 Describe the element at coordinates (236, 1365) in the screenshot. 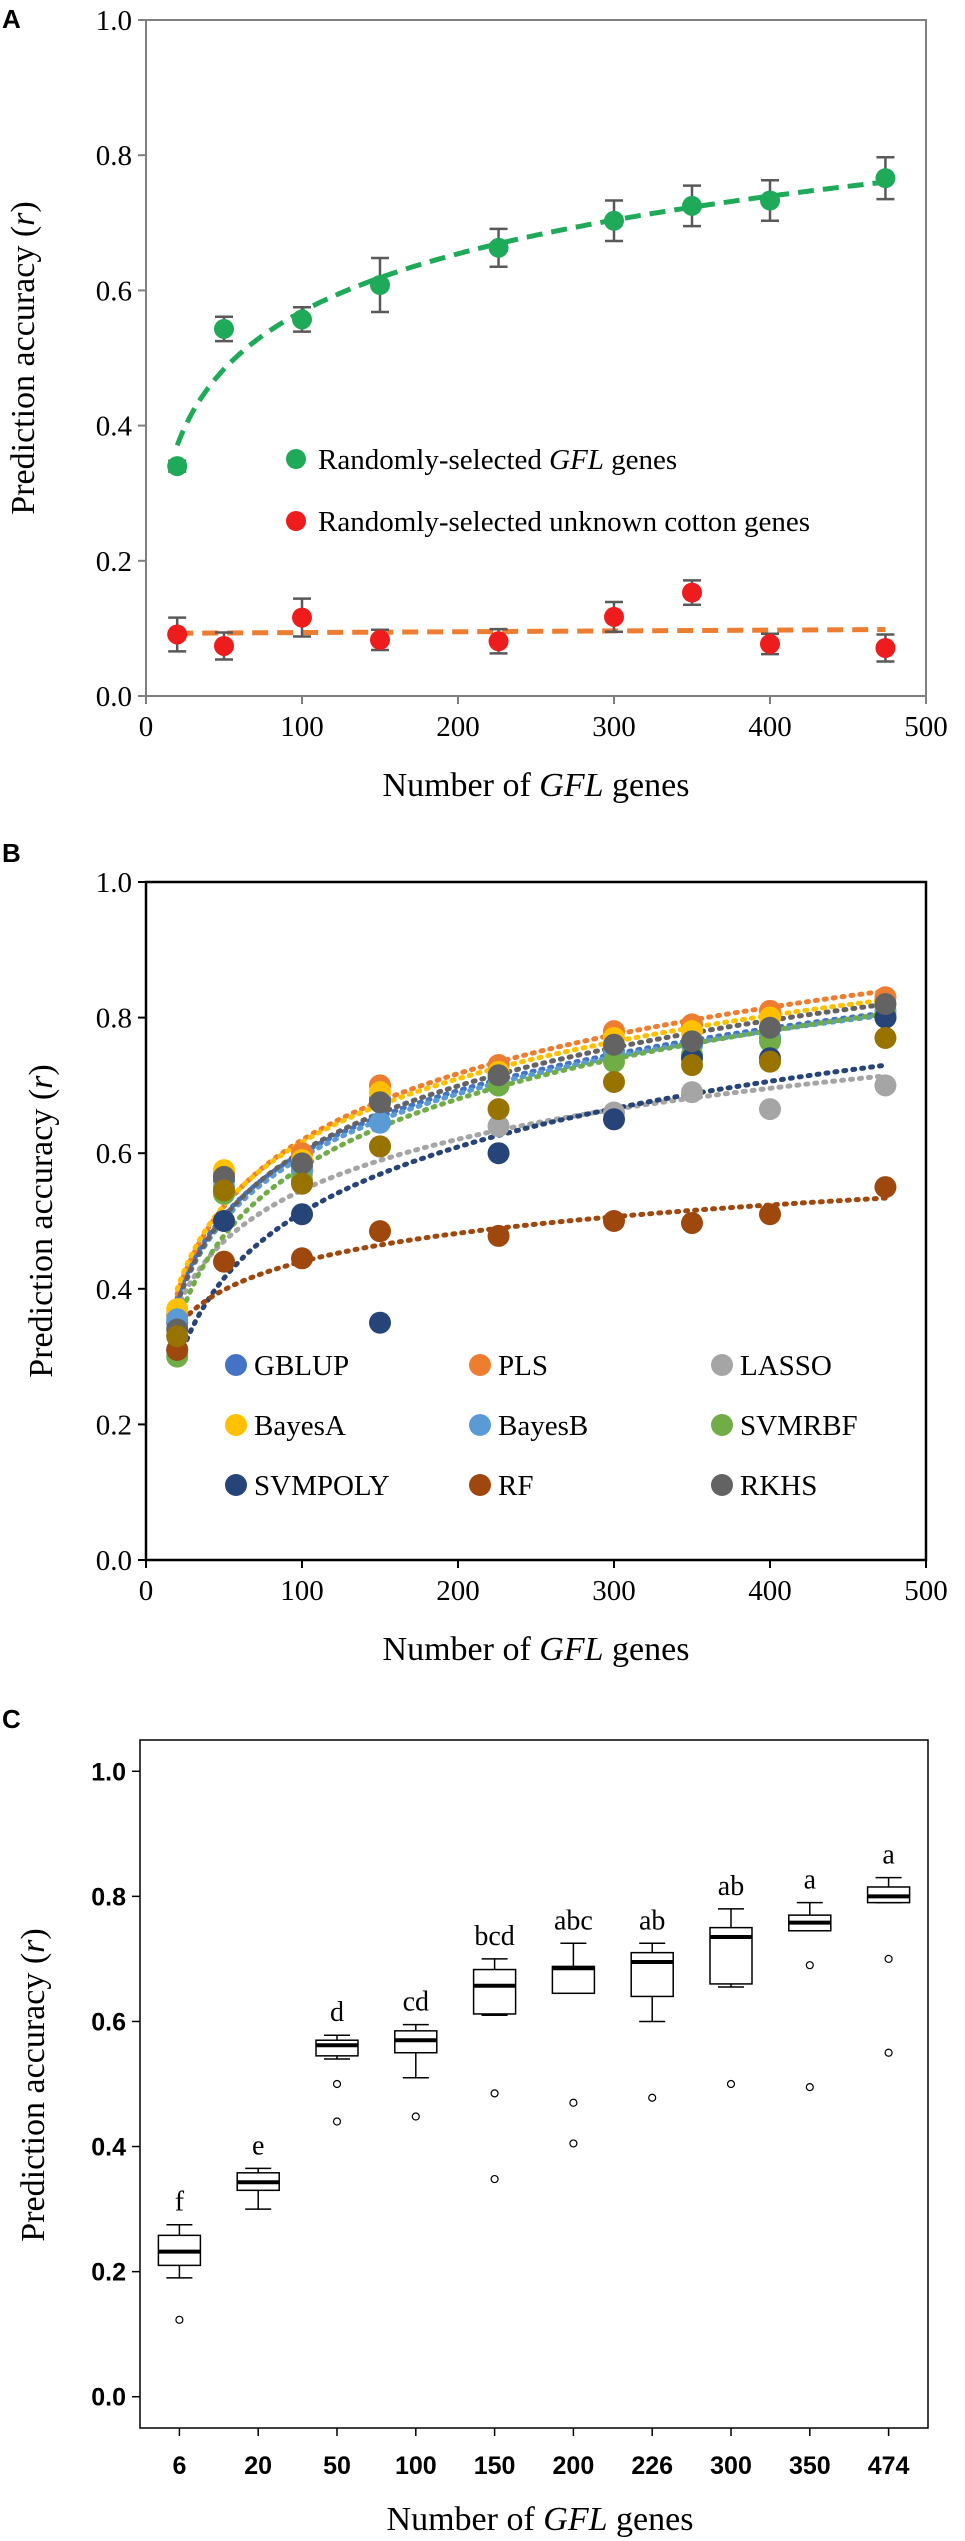

I see `legend-marker-gblup` at that location.